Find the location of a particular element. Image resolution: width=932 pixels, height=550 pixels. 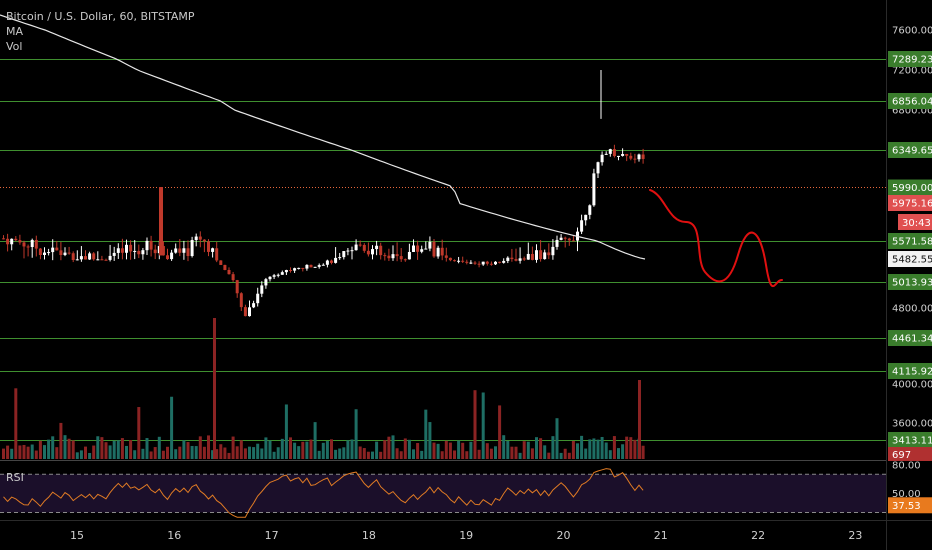

price-line-badge-label: 5990.00 is located at coordinates (912, 188).